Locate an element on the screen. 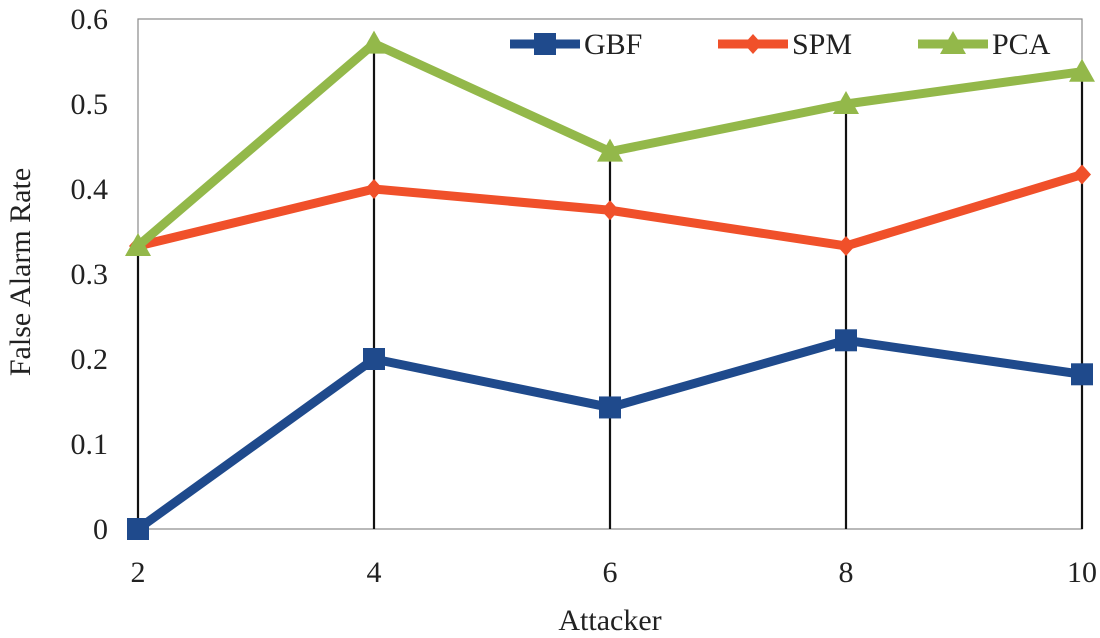 Image resolution: width=1100 pixels, height=638 pixels. y-tick-label: 0.2 is located at coordinates (90, 359).